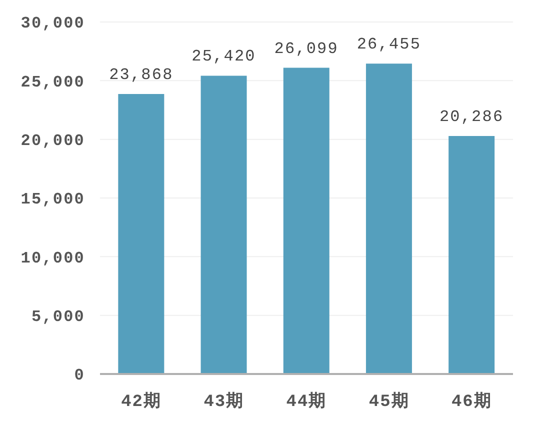 The width and height of the screenshot is (538, 430). What do you see at coordinates (58, 317) in the screenshot?
I see `y-tick-label: 5,000` at bounding box center [58, 317].